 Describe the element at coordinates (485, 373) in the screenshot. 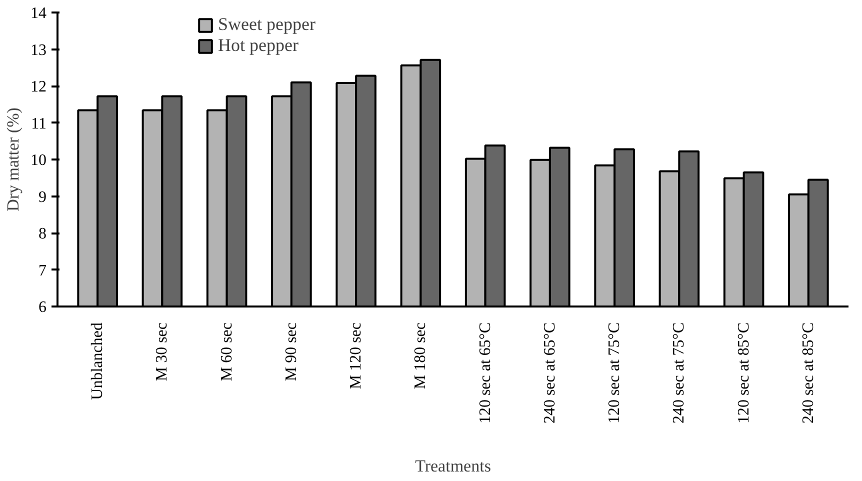

I see `x-tick-label: 120 sec at 65°C` at that location.